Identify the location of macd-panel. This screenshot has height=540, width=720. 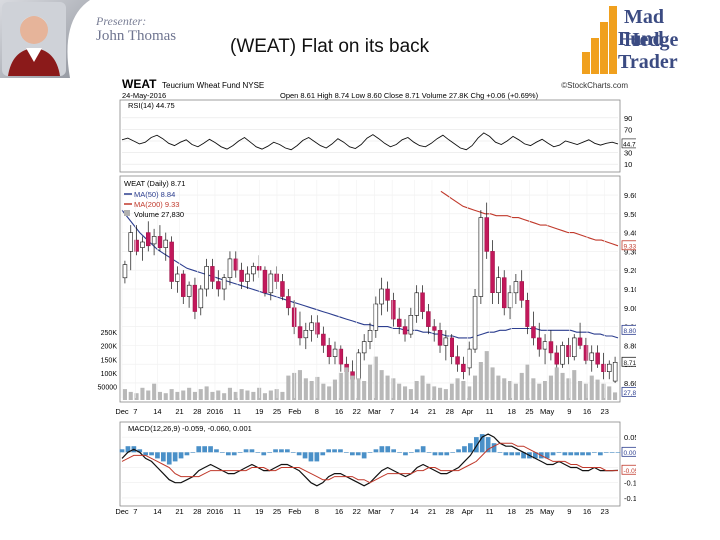
(370, 464).